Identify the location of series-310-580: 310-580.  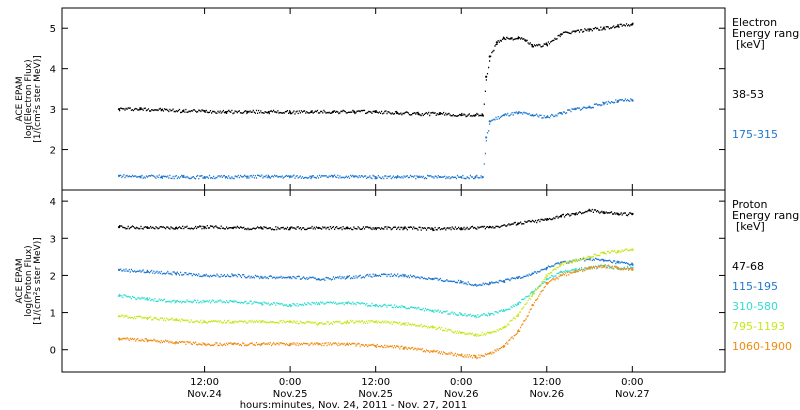
(447, 291).